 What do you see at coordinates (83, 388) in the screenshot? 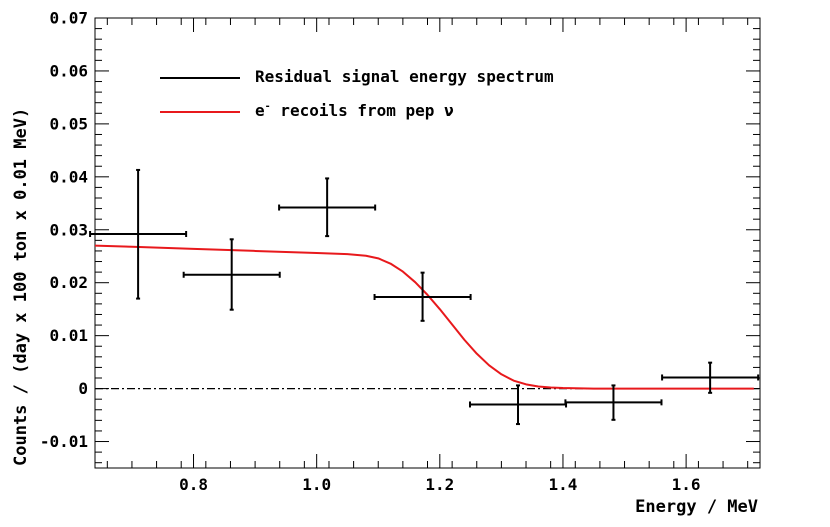
I see `y-tick-label: 0` at bounding box center [83, 388].